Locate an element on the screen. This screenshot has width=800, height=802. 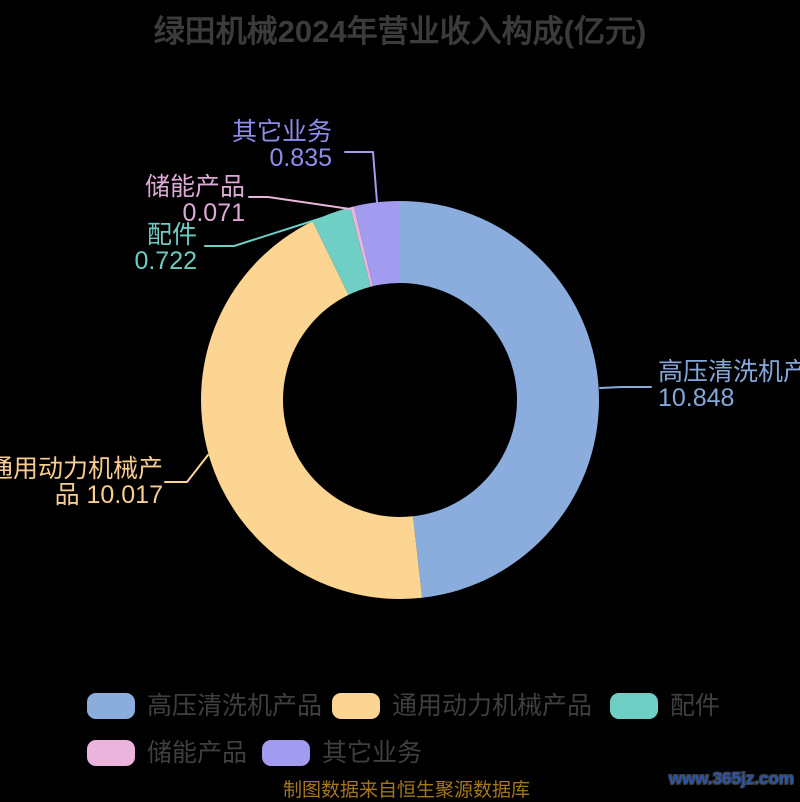
watermark: www.365jz.com is located at coordinates (731, 778).